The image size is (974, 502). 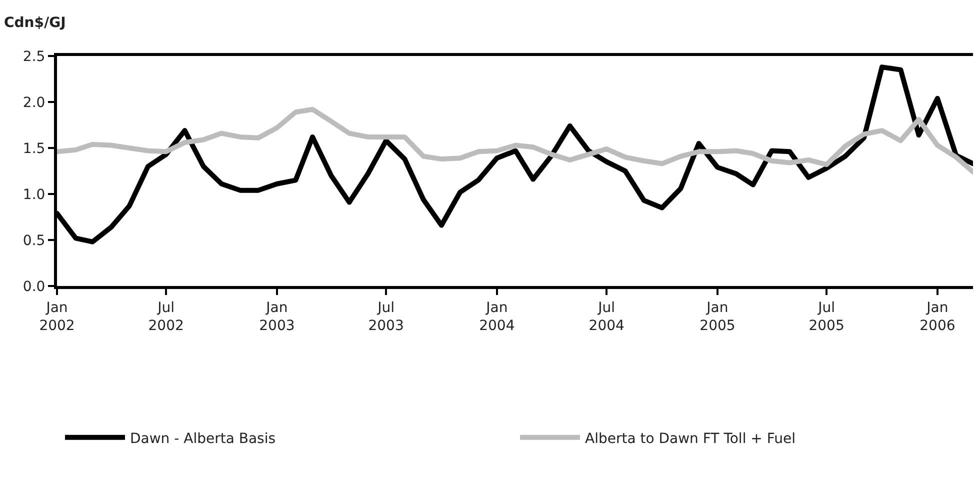 What do you see at coordinates (386, 317) in the screenshot?
I see `x-tick-label: Jul 2003` at bounding box center [386, 317].